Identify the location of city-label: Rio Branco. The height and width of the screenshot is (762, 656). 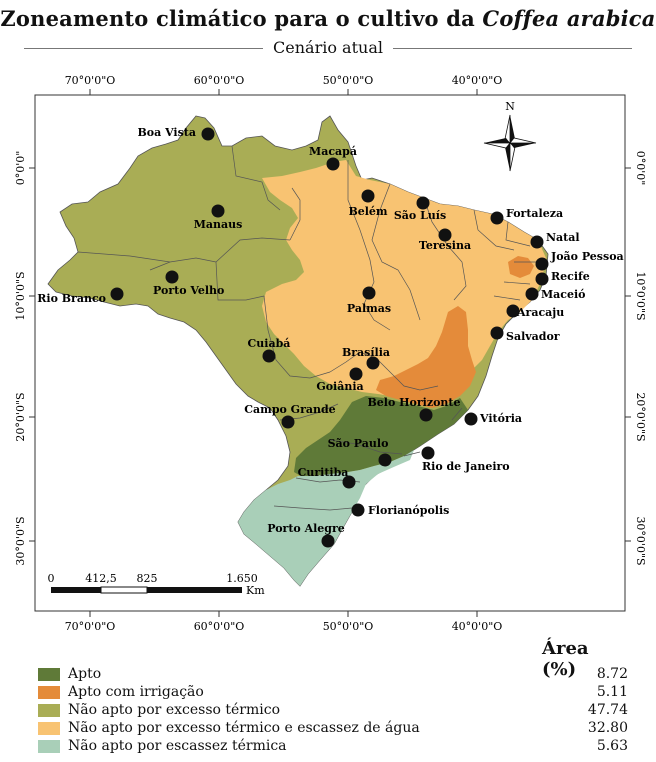
(71, 298).